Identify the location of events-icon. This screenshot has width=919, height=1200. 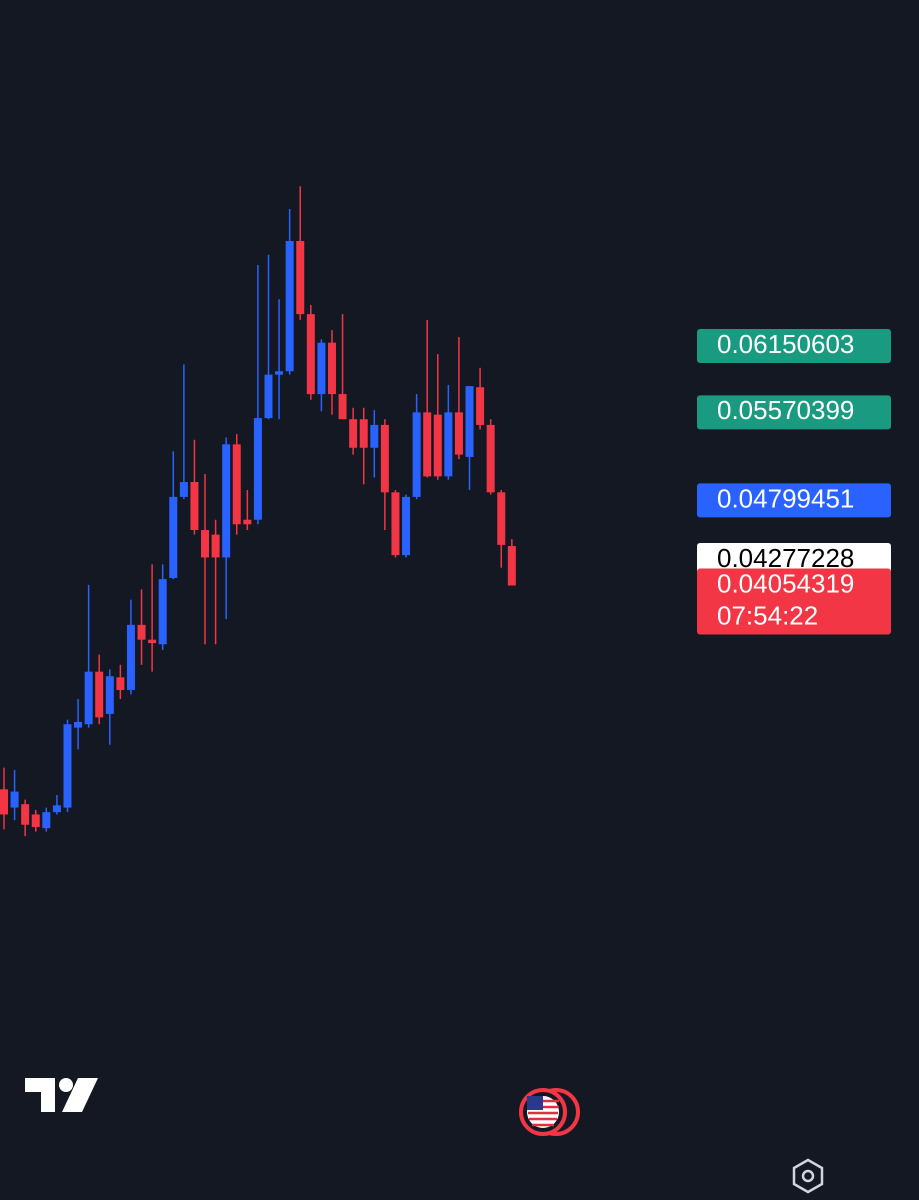
(549, 1112).